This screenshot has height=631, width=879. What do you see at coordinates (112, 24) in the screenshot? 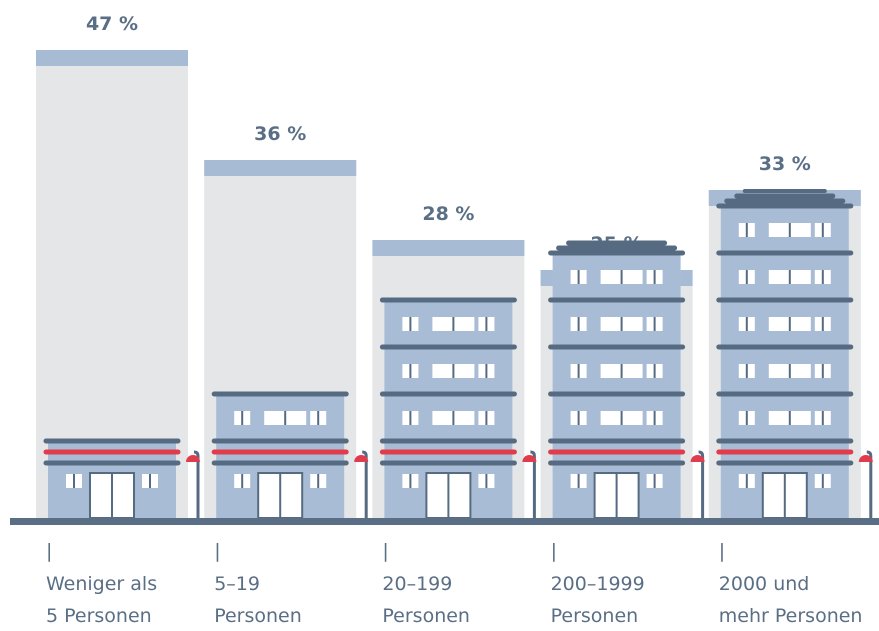
I see `value-label: 47 %` at bounding box center [112, 24].